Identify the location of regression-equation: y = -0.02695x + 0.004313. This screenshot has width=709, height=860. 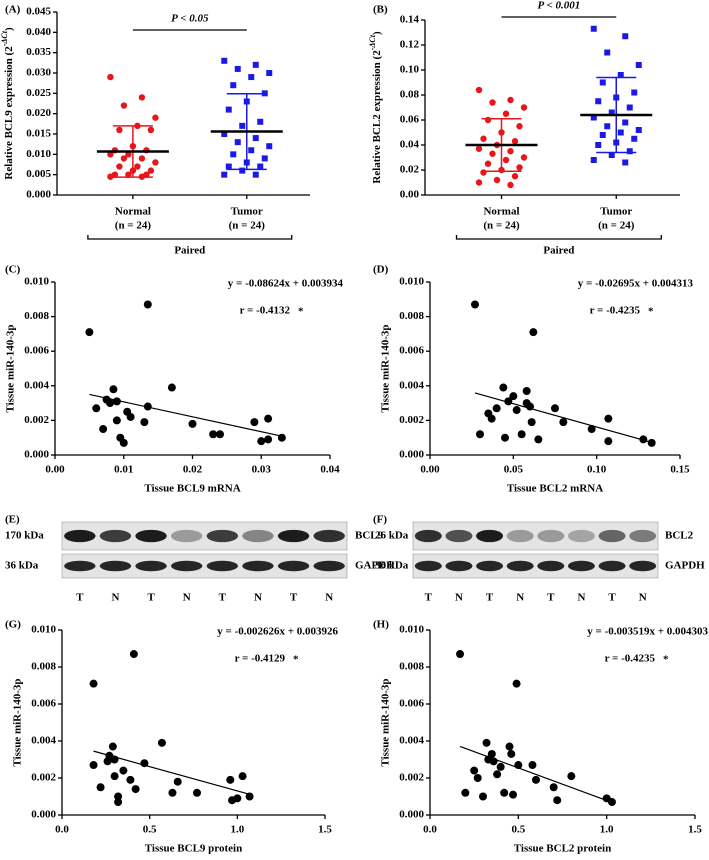
(636, 284).